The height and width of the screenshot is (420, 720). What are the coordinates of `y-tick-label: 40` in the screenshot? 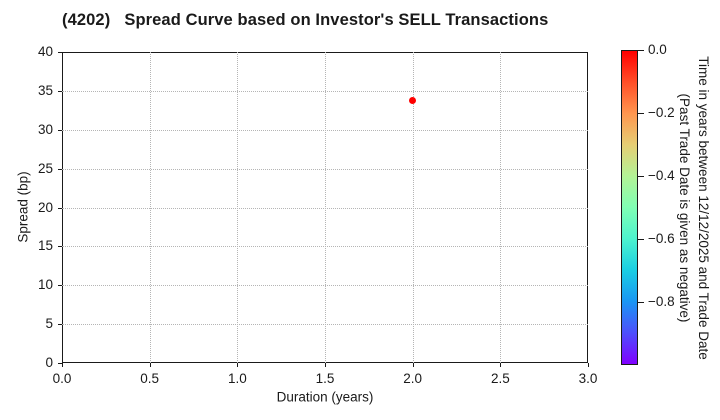 It's located at (45, 51).